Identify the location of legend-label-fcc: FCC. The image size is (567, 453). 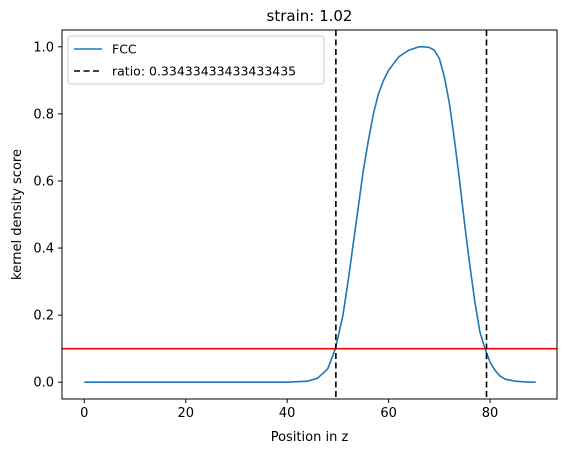
(124, 49).